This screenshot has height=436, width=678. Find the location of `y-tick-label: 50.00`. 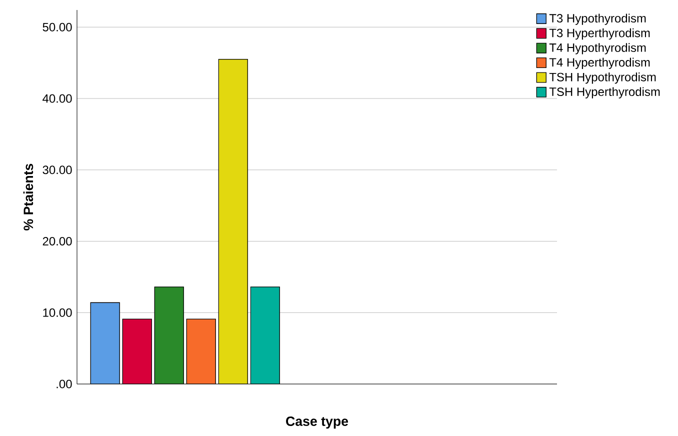

y-tick-label: 50.00 is located at coordinates (57, 27).